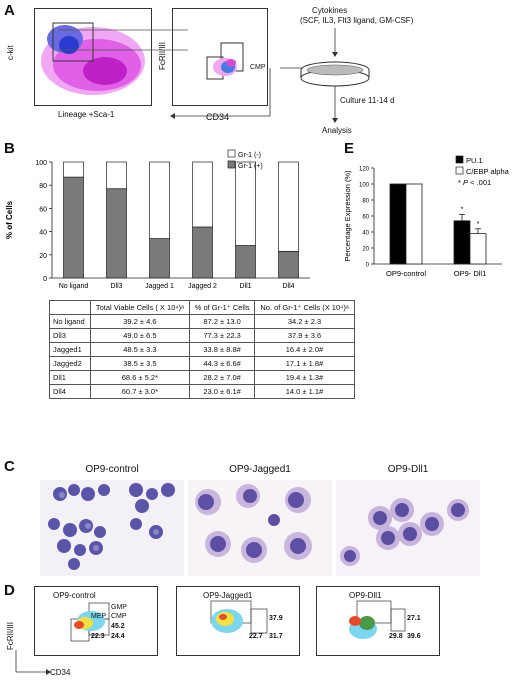 The width and height of the screenshot is (520, 681). What do you see at coordinates (250, 166) in the screenshot?
I see `legend-label: Gr-1 (+)` at bounding box center [250, 166].